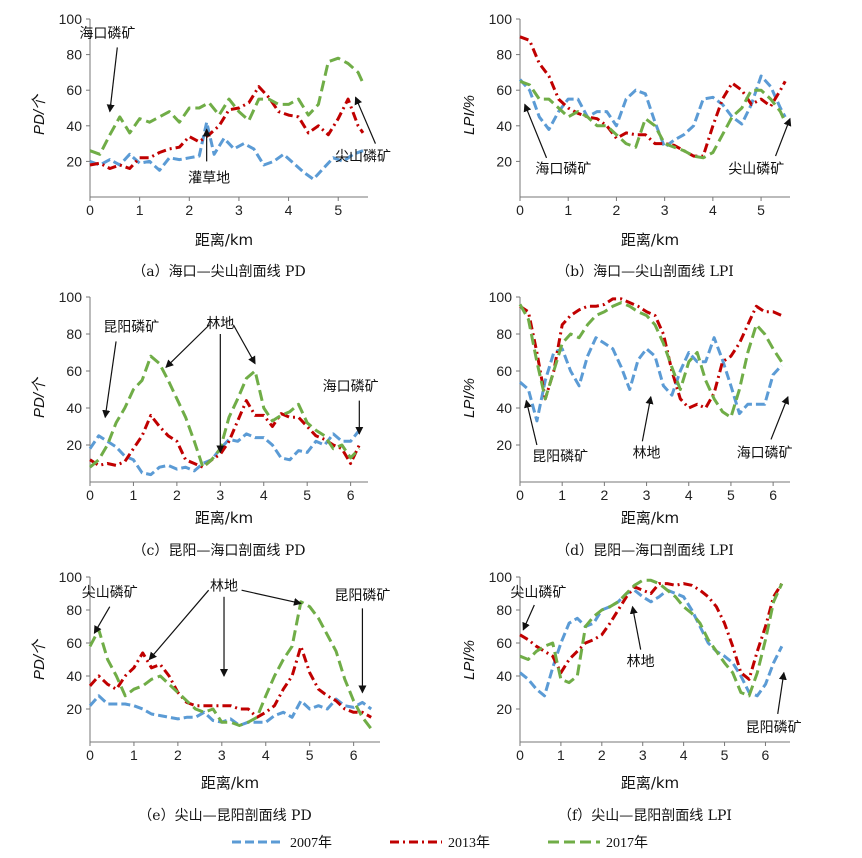 This screenshot has width=862, height=858. I want to click on panel-2-series-2007, so click(652, 111).